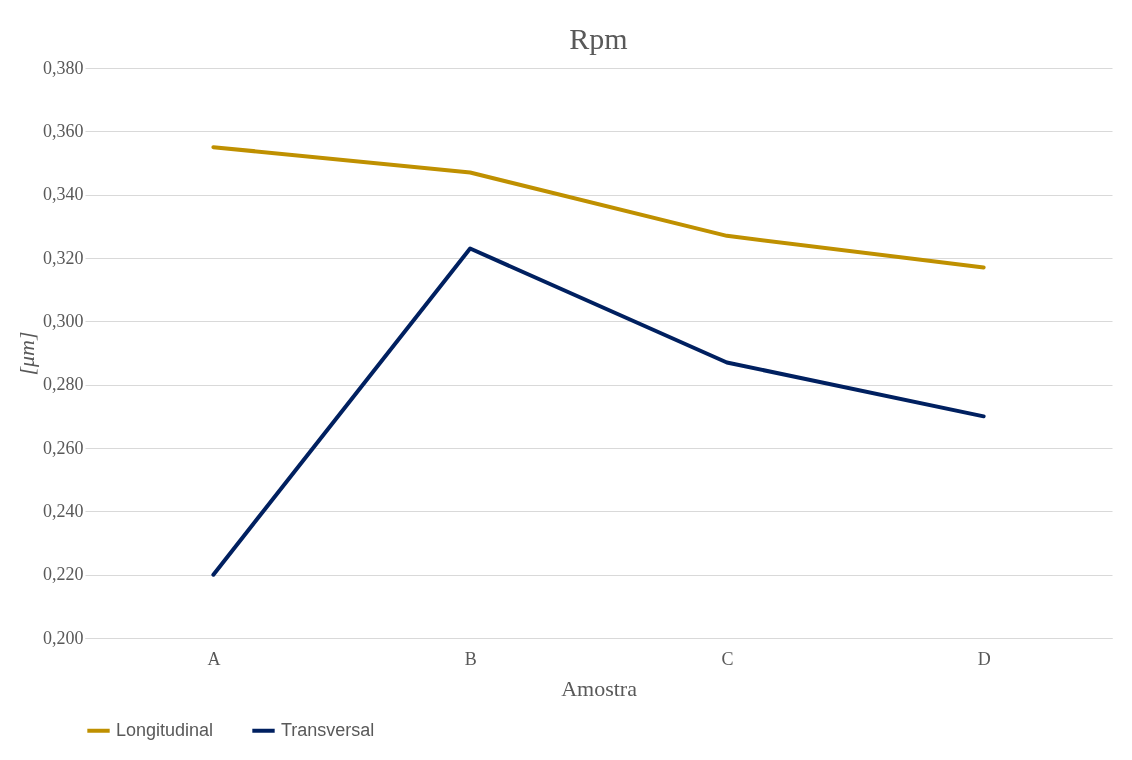  Describe the element at coordinates (63, 637) in the screenshot. I see `y-tick-label: 0,200` at that location.